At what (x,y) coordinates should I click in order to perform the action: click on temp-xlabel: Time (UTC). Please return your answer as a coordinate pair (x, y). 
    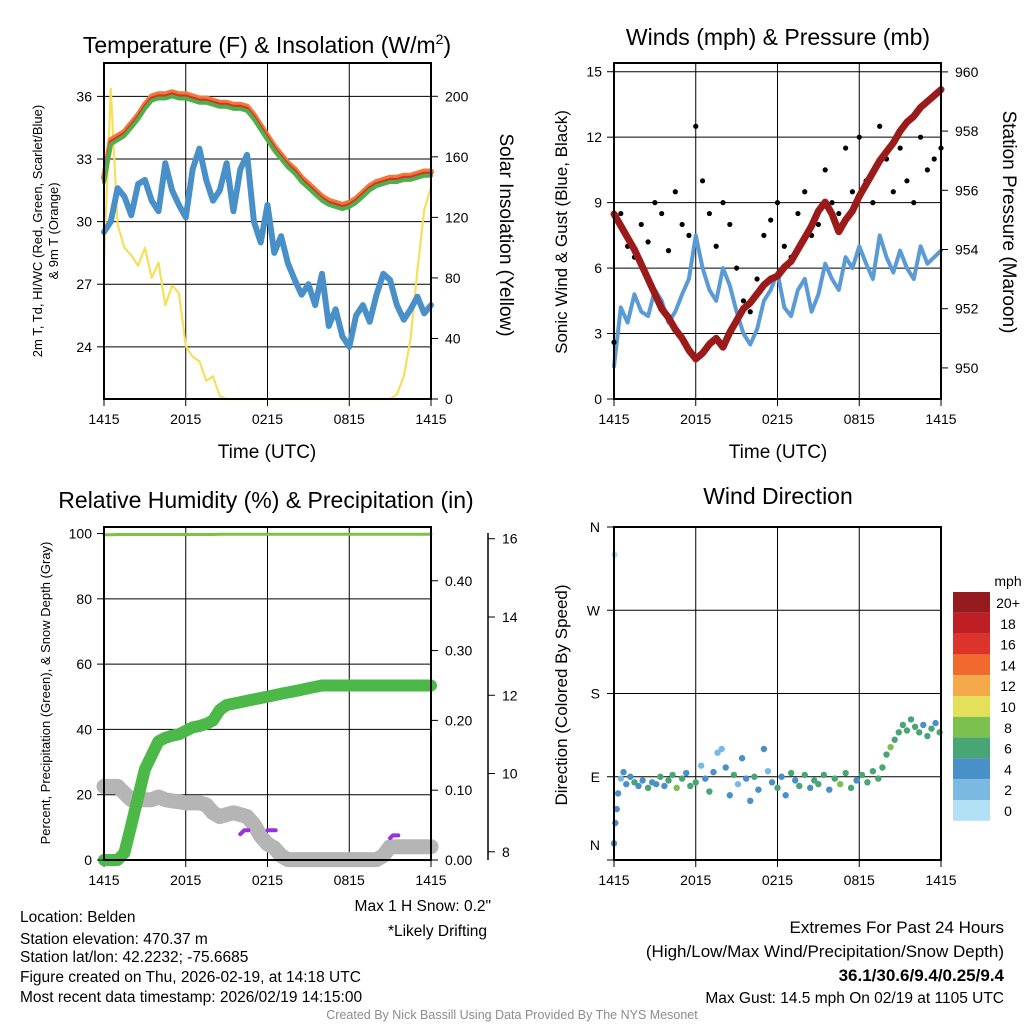
    Looking at the image, I should click on (267, 452).